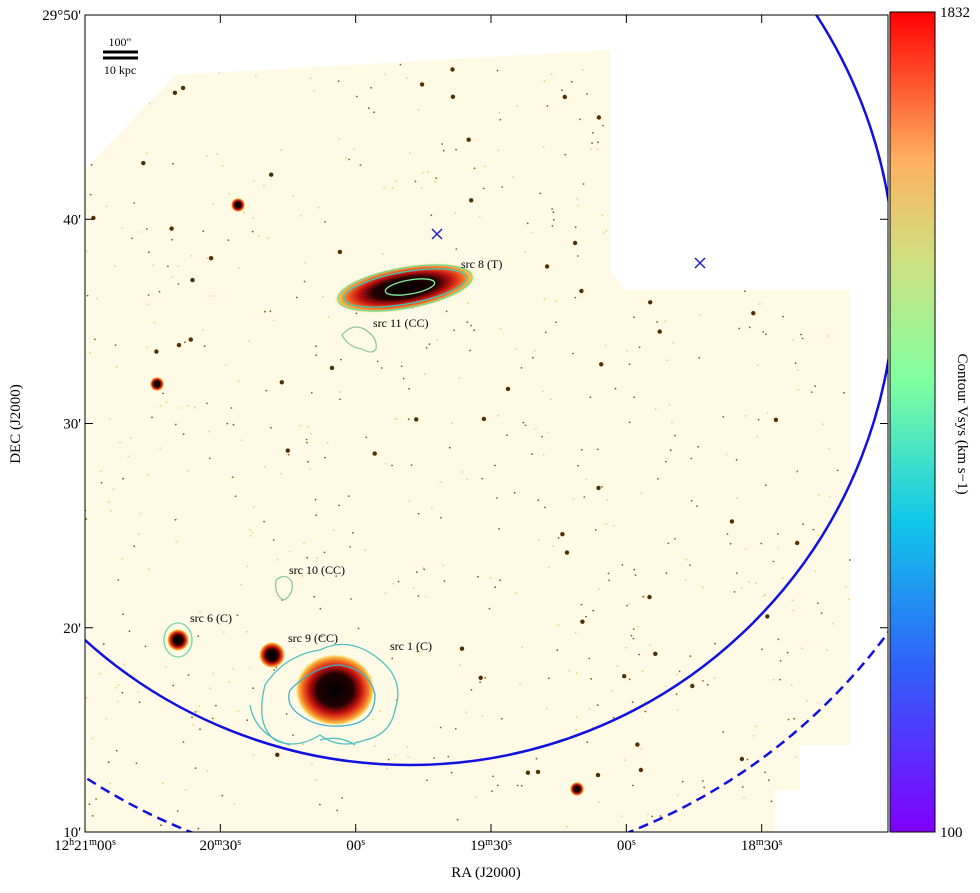 The height and width of the screenshot is (893, 980). Describe the element at coordinates (335, 690) in the screenshot. I see `galaxy` at that location.